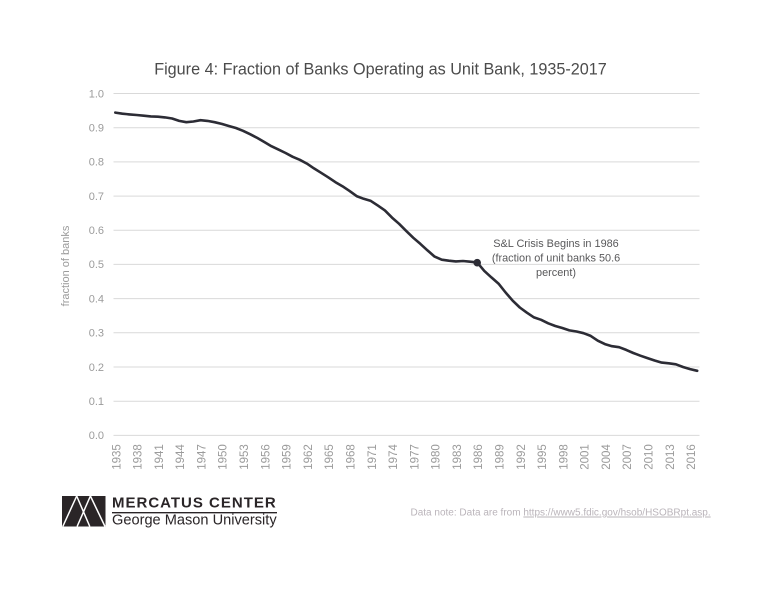  I want to click on svg-text: 1974, so click(394, 457).